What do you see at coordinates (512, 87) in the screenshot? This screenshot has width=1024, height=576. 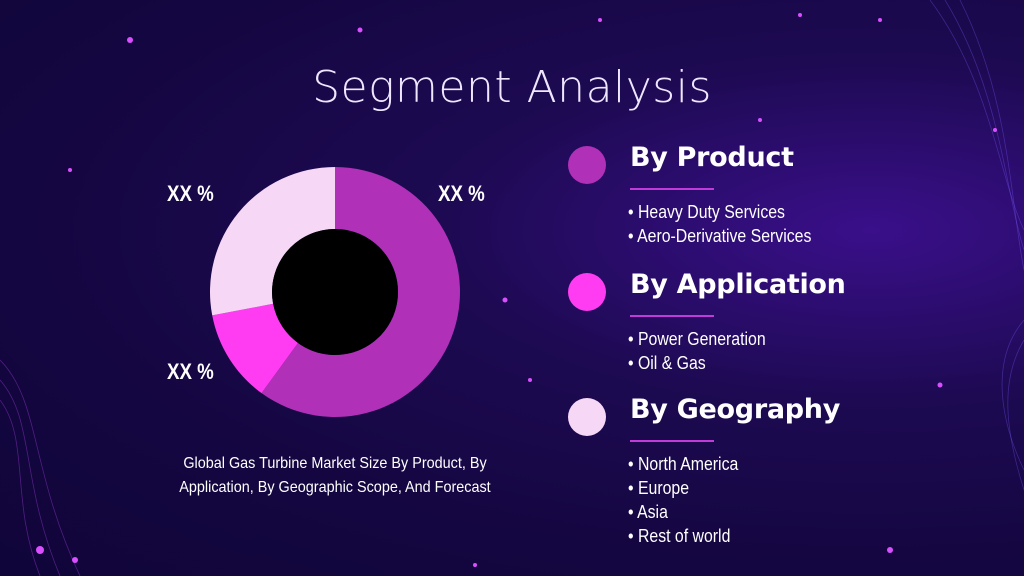 I see `page-title: Segment Analysis` at bounding box center [512, 87].